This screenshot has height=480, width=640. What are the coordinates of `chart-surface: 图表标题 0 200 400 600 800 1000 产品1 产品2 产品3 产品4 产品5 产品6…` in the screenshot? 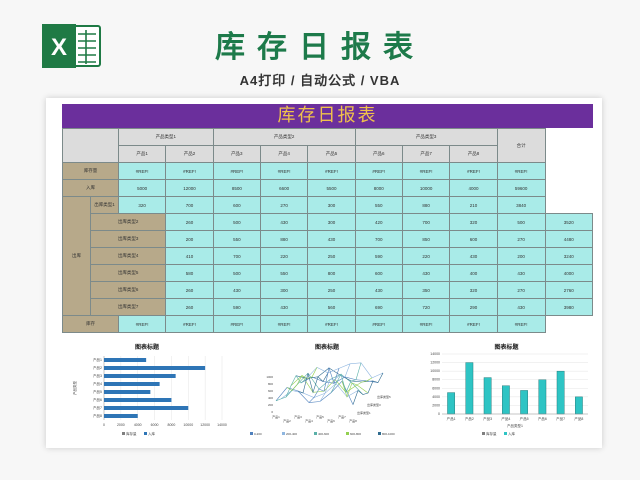 It's located at (327, 392).